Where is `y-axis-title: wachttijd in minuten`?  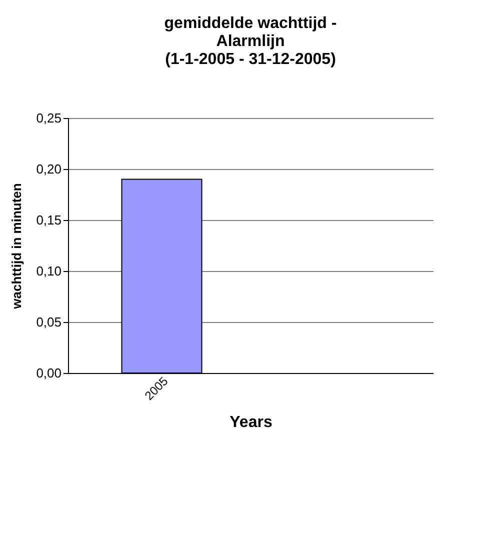 y-axis-title: wachttijd in minuten is located at coordinates (16, 246).